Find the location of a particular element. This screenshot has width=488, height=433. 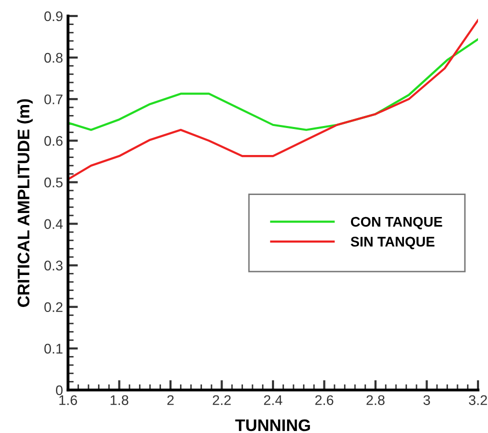

x-tick-label: 1.8 is located at coordinates (119, 400).